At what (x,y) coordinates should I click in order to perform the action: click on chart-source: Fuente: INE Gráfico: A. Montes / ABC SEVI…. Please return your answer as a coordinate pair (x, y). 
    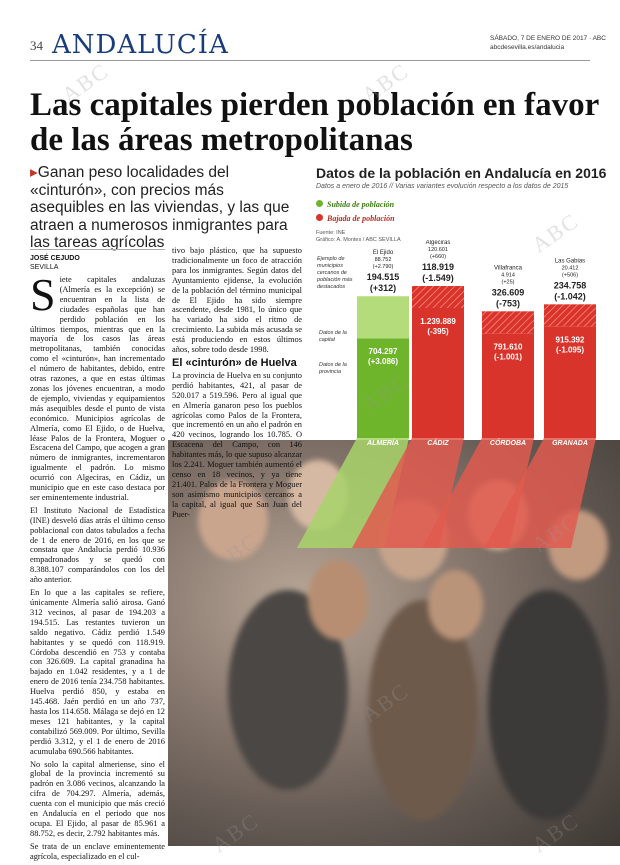
    Looking at the image, I should click on (358, 236).